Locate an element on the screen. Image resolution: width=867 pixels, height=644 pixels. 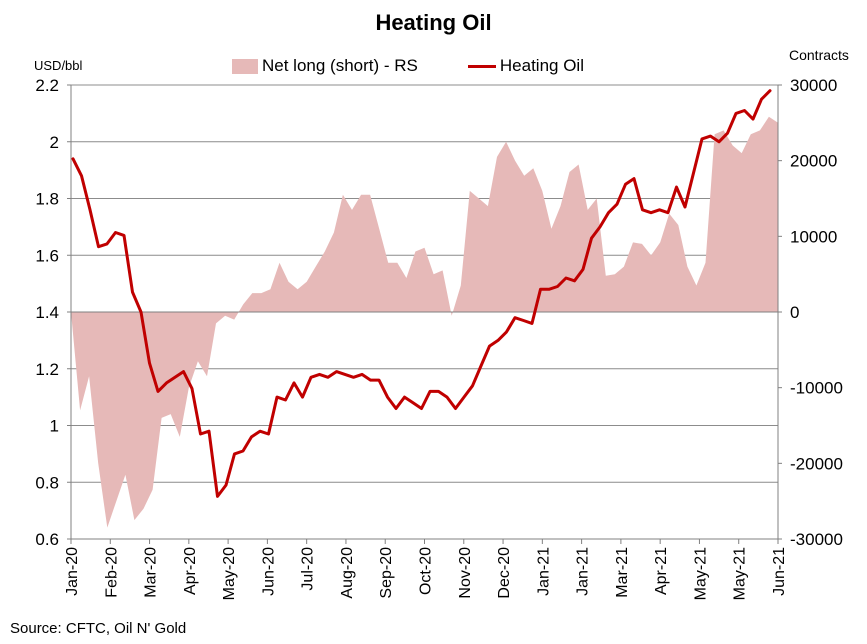
left-tick-label: 1.2 is located at coordinates (47, 369).